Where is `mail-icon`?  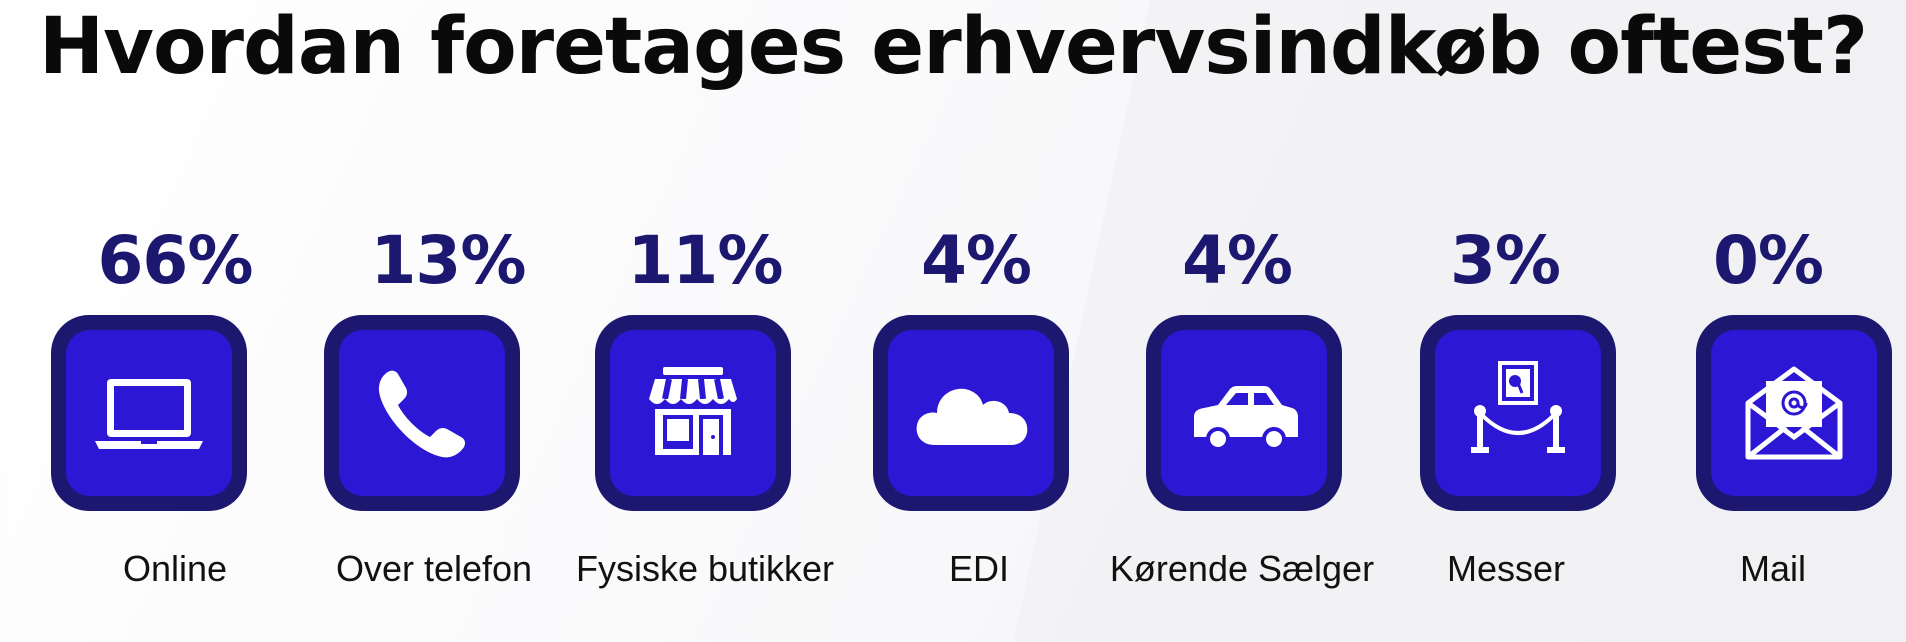 mail-icon is located at coordinates (1794, 413).